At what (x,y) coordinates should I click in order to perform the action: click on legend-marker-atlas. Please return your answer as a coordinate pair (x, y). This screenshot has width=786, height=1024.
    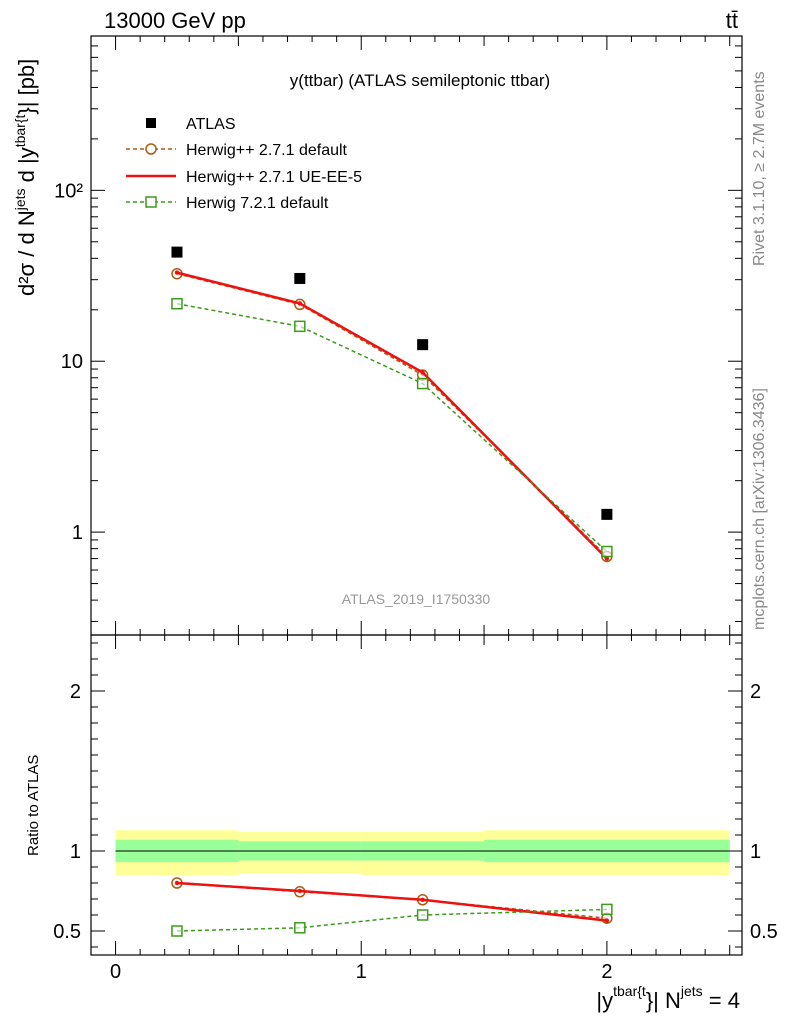
    Looking at the image, I should click on (151, 123).